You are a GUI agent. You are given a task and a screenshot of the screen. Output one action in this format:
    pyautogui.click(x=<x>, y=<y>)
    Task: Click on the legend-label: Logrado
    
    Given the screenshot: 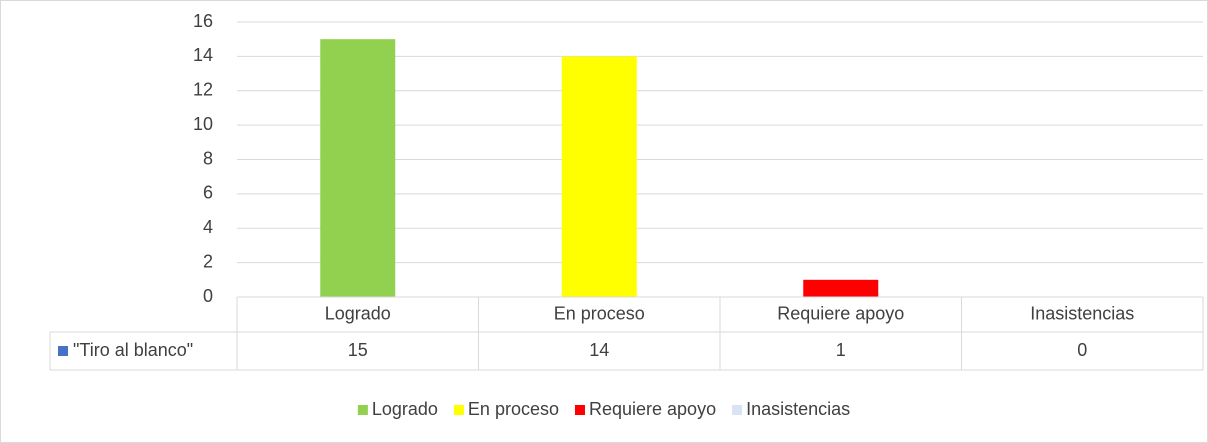 What is the action you would take?
    pyautogui.click(x=405, y=409)
    